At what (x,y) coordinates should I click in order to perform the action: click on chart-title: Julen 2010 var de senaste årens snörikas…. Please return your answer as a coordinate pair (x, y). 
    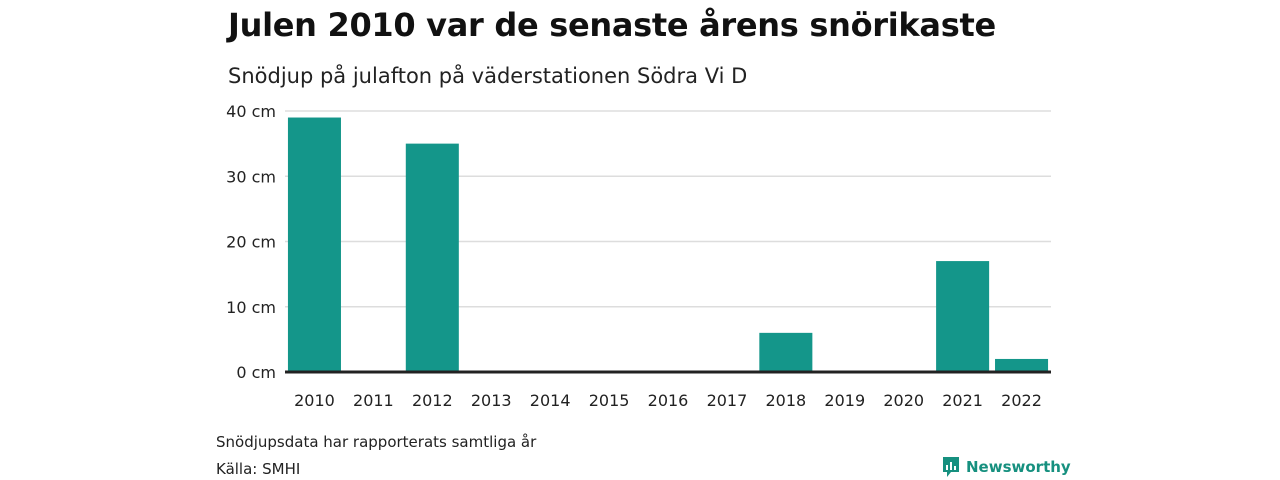
    Looking at the image, I should click on (612, 25).